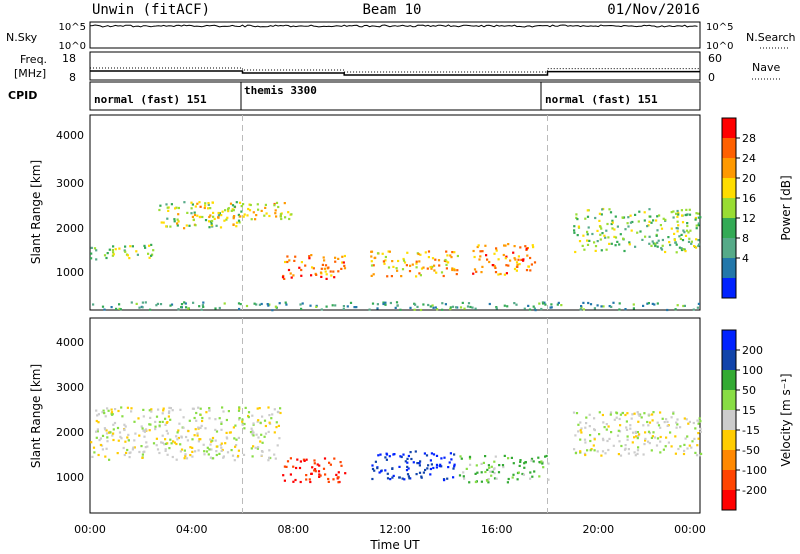  I want to click on velocity-colorbar-tick: 200, so click(752, 350).